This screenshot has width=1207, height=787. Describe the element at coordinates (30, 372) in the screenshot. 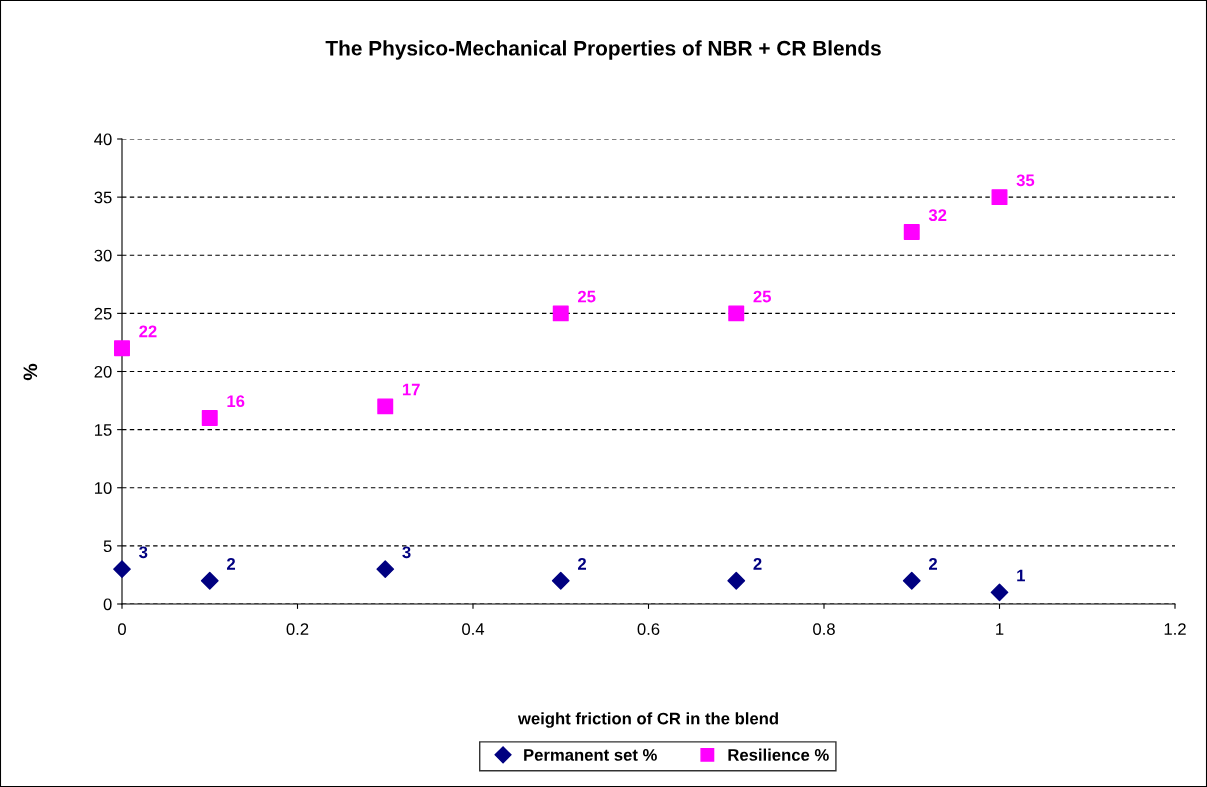

I see `y-axis-title: %` at that location.